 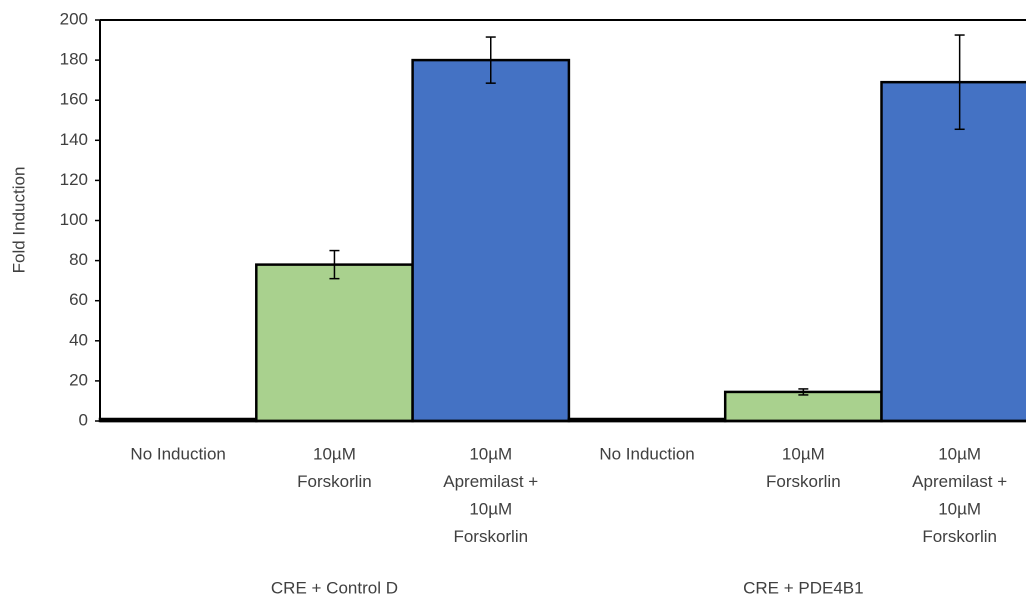 I want to click on y-tick-label: 140, so click(x=74, y=139).